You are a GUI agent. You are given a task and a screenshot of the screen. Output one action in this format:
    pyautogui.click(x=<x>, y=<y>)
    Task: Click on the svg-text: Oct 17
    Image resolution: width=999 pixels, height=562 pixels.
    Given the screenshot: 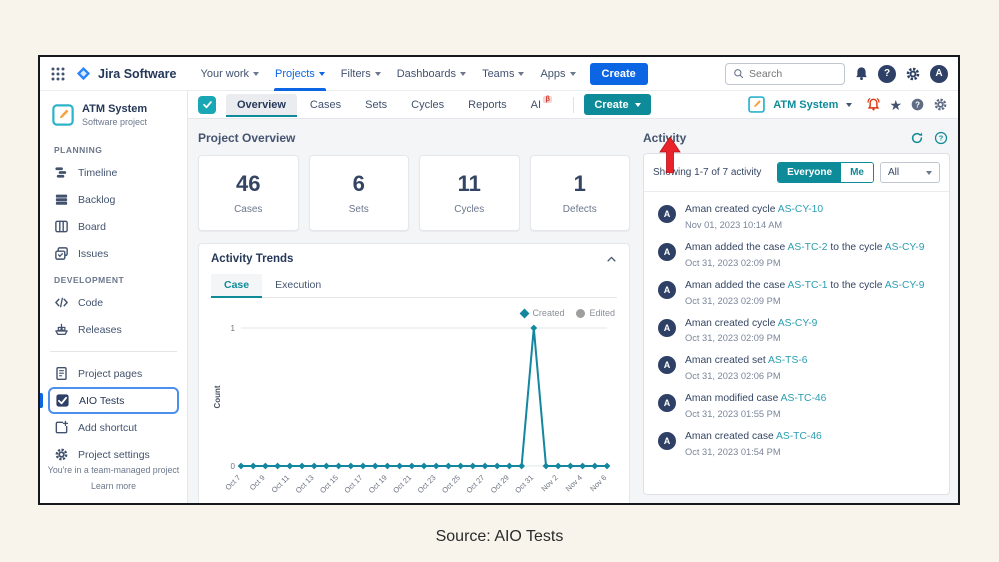 What is the action you would take?
    pyautogui.click(x=353, y=484)
    